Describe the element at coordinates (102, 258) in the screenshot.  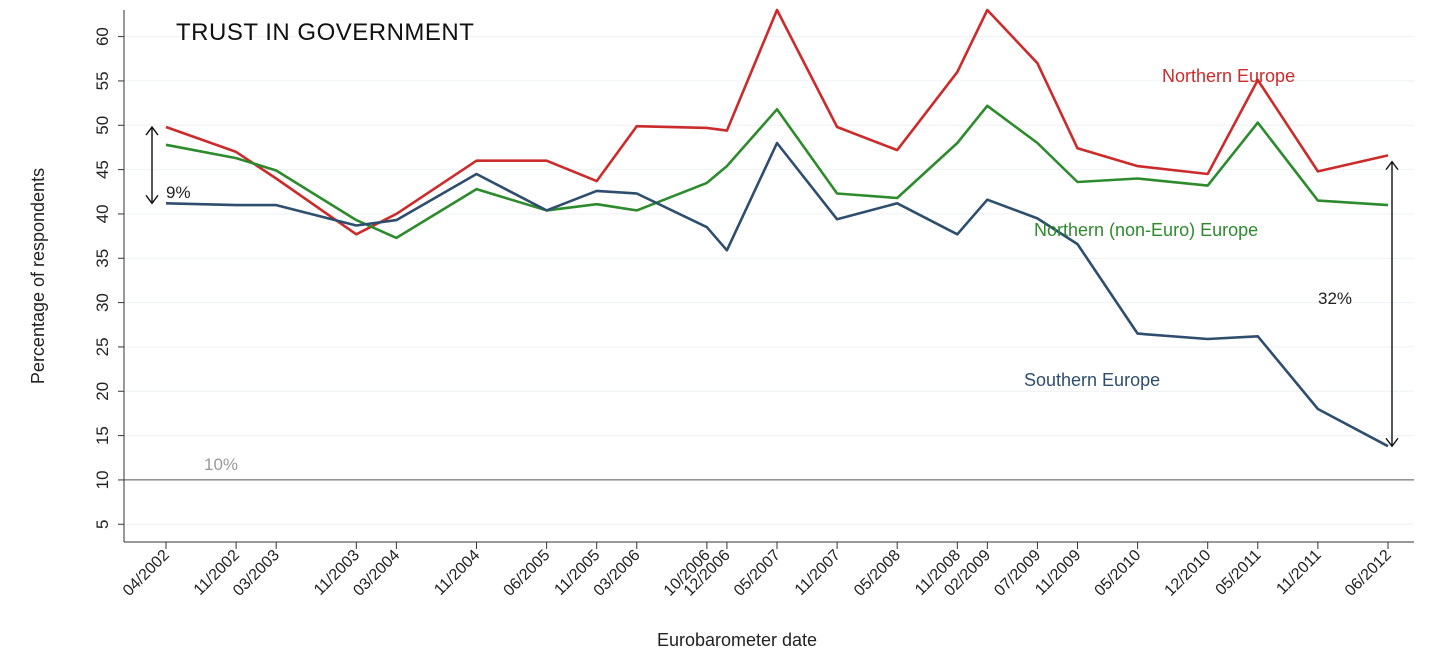
I see `y-tick-label-35: 35` at that location.